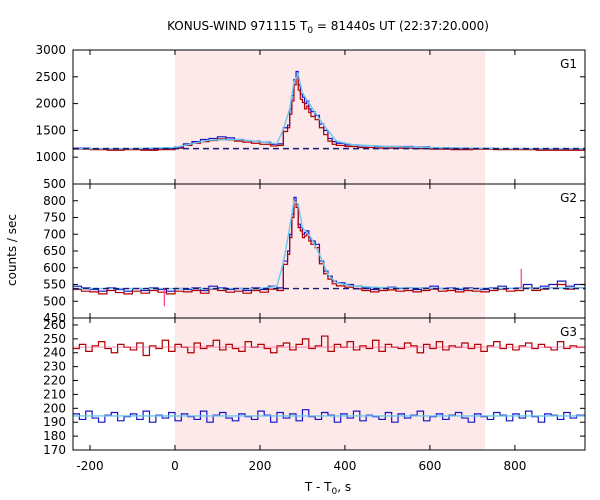 Image resolution: width=600 pixels, height=500 pixels. I want to click on chart-title-rest: = 81440s UT (22:37:20.000), so click(401, 26).